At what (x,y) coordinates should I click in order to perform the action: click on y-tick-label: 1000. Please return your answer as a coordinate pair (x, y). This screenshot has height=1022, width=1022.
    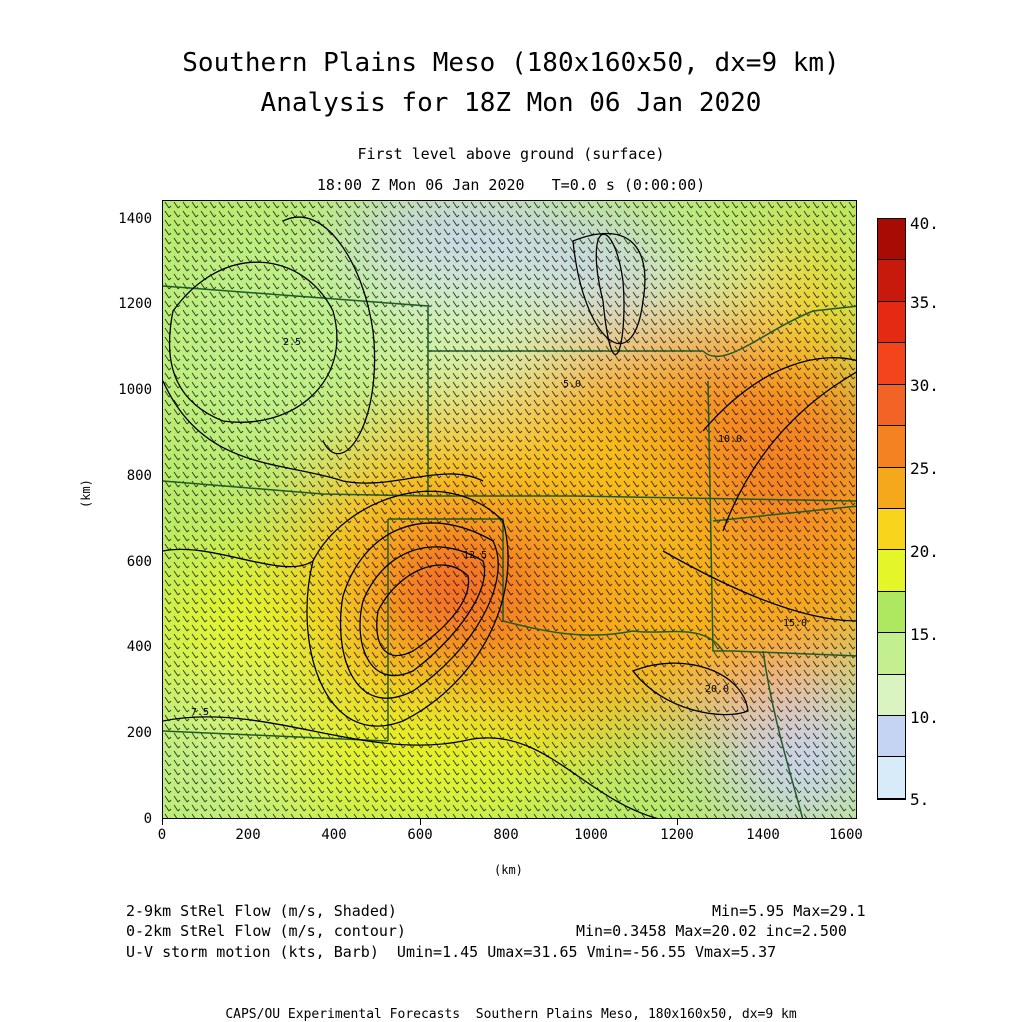
    Looking at the image, I should click on (135, 390).